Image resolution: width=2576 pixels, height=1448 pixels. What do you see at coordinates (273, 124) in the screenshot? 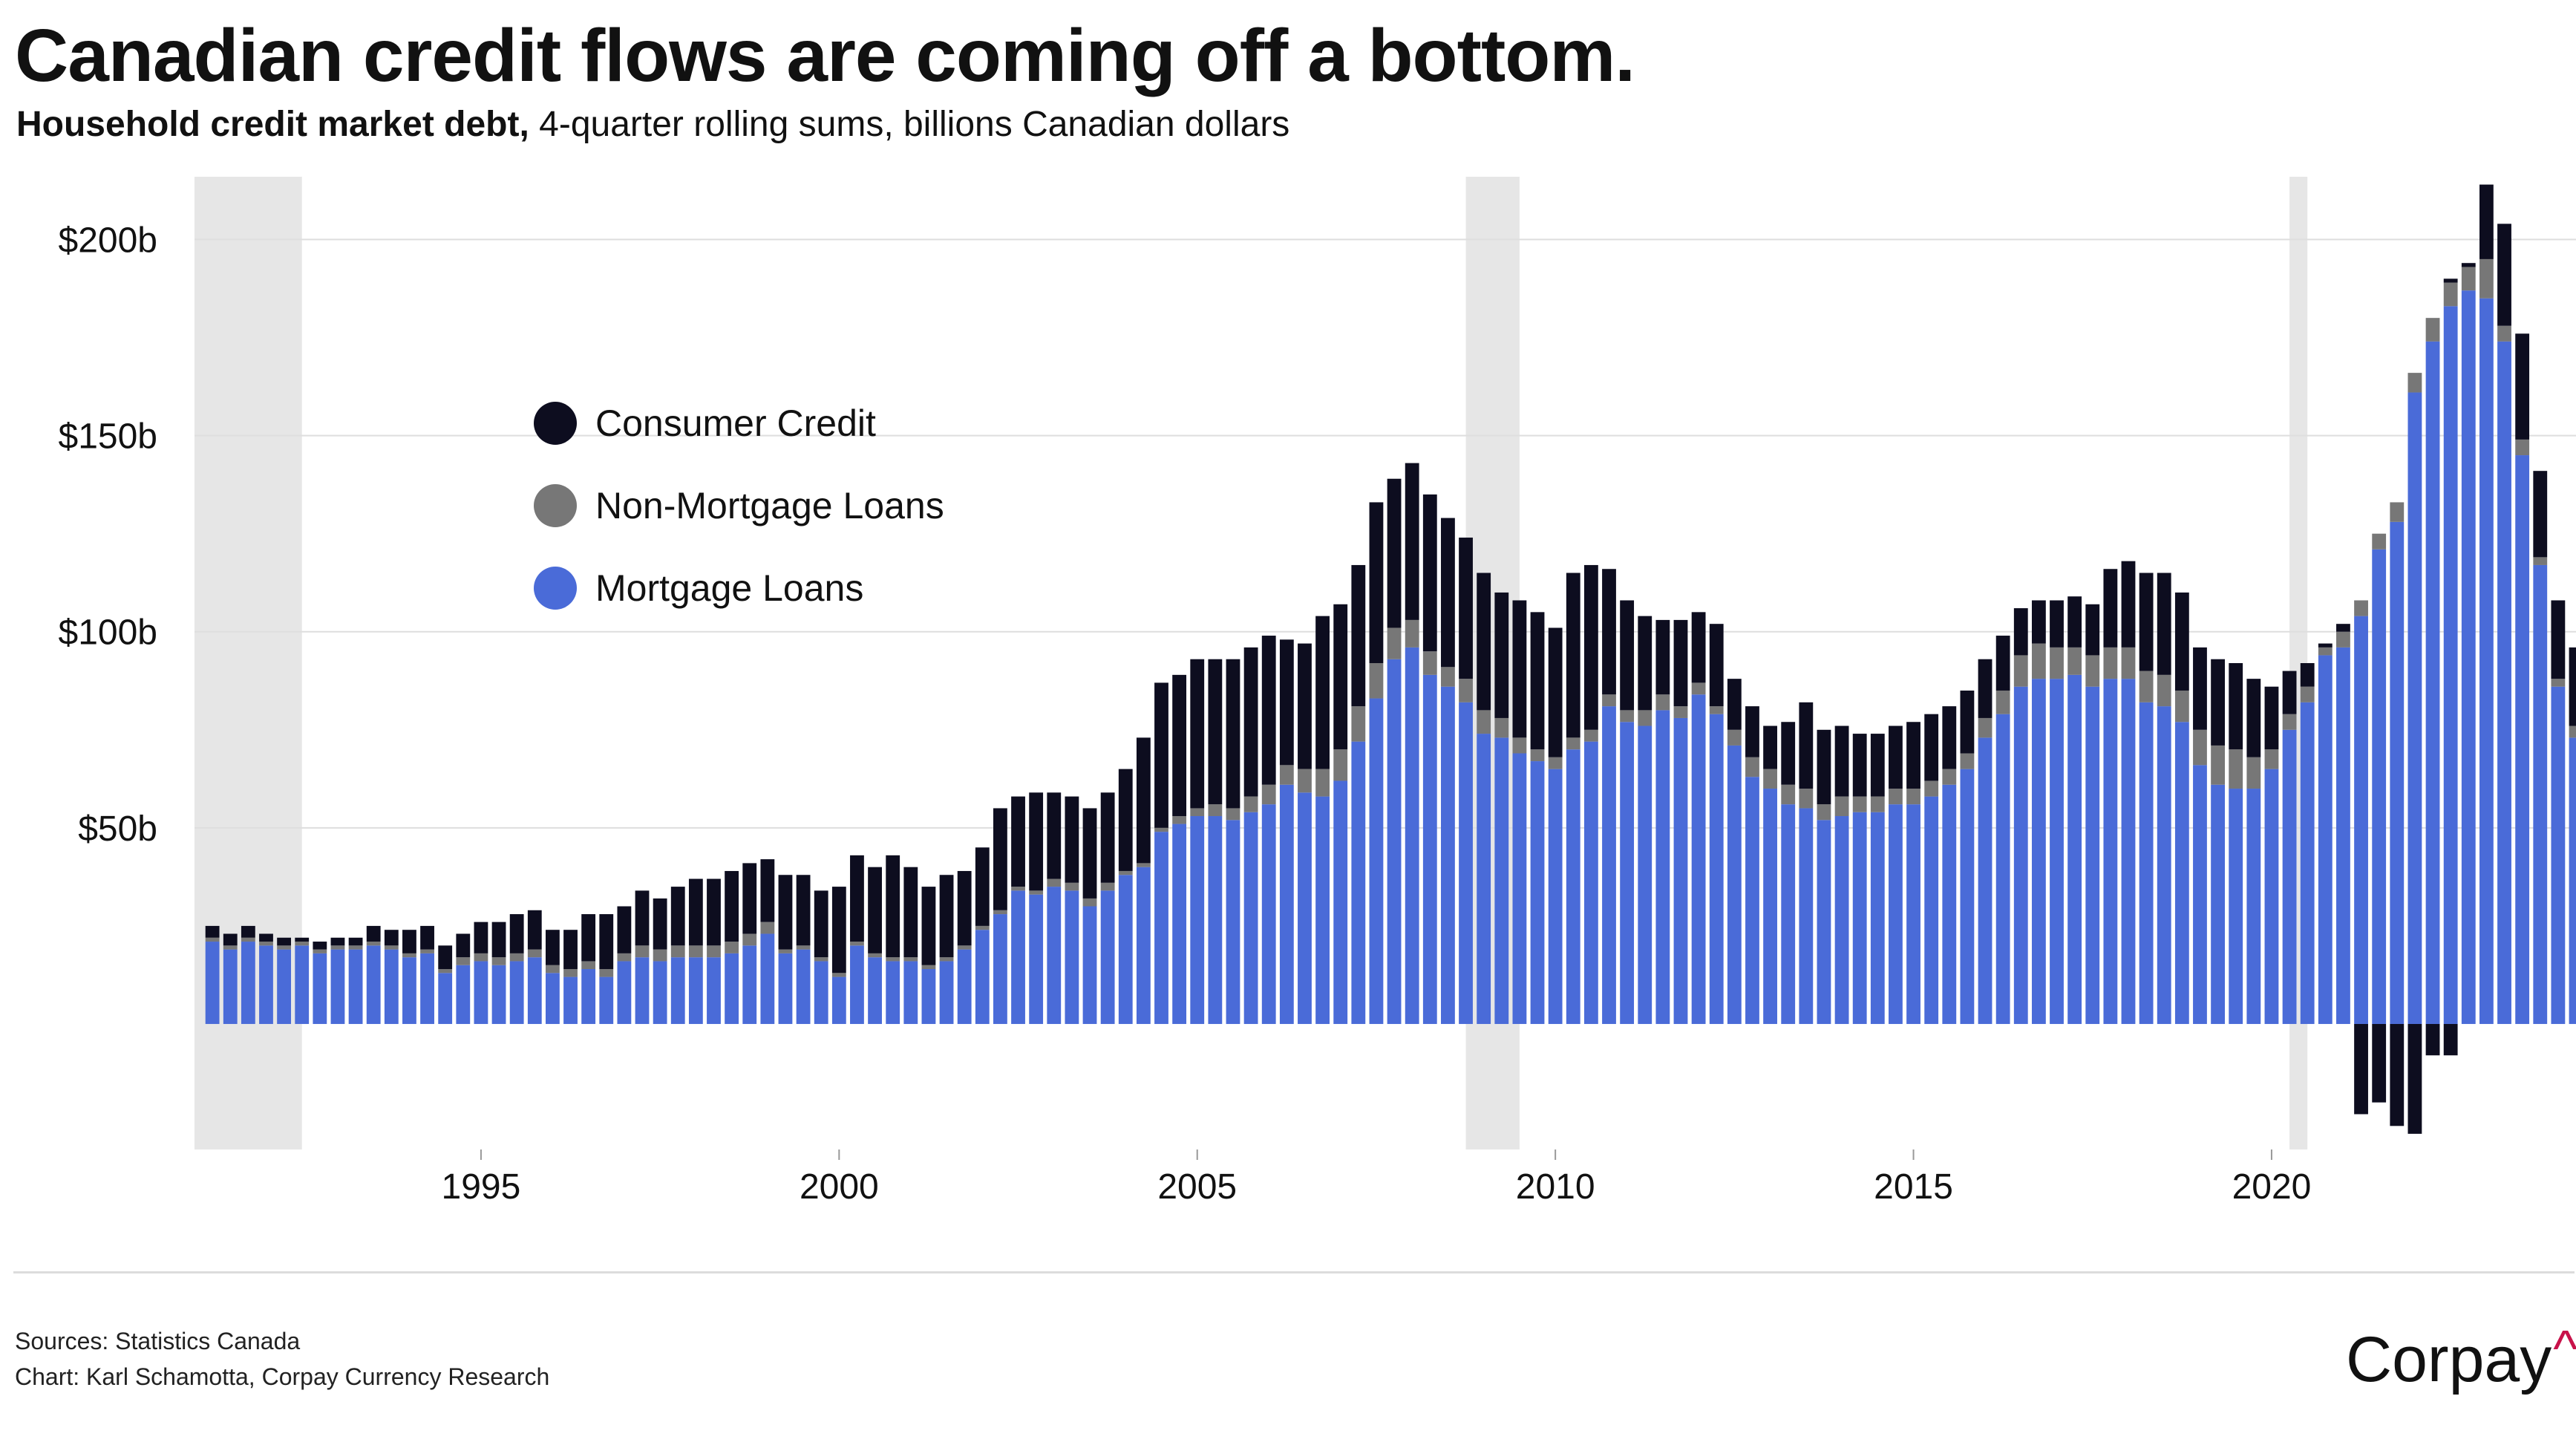
I see `subtitle-bold: Household credit market debt,` at bounding box center [273, 124].